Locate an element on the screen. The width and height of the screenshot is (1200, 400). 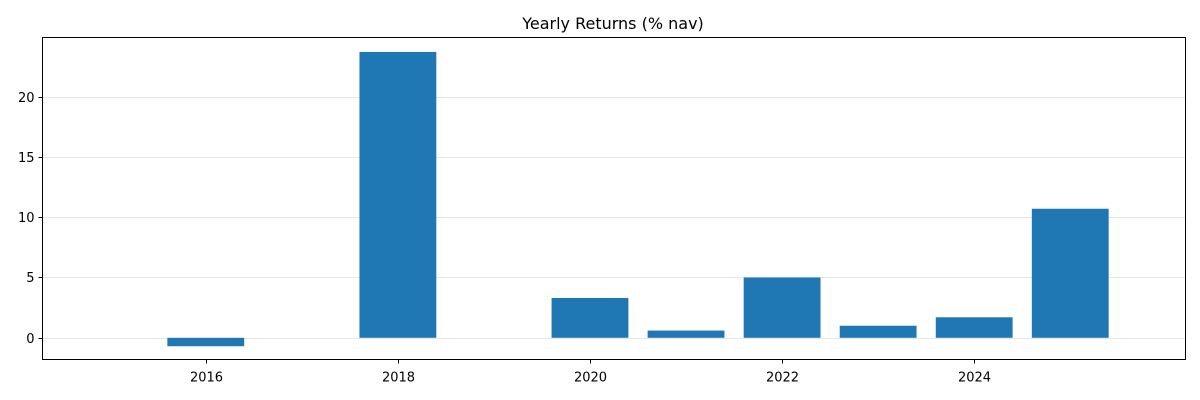
chart-title: Yearly Returns (% nav) is located at coordinates (612, 23).